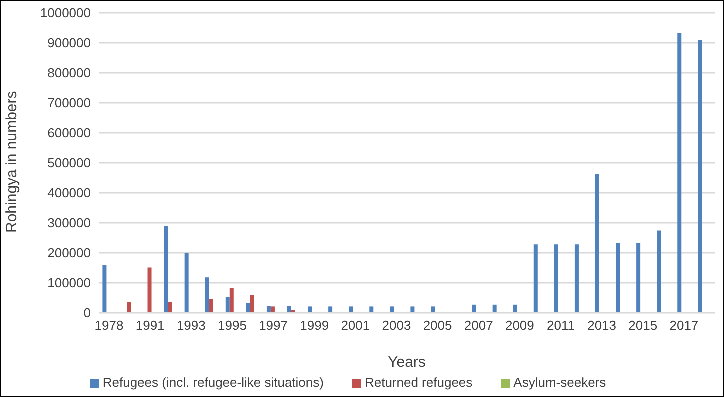  Describe the element at coordinates (519, 326) in the screenshot. I see `x-tick-label: 2009` at that location.